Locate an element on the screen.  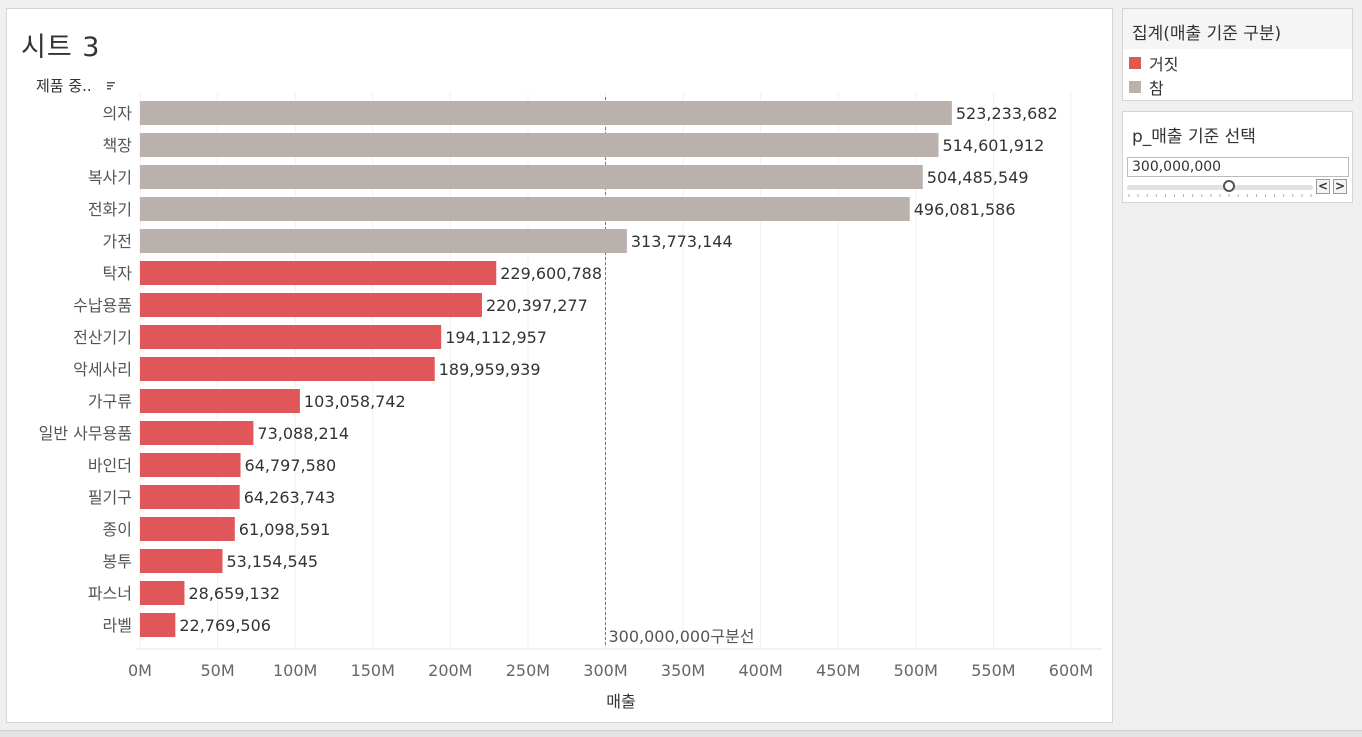
prev-step-button: < is located at coordinates (1323, 186).